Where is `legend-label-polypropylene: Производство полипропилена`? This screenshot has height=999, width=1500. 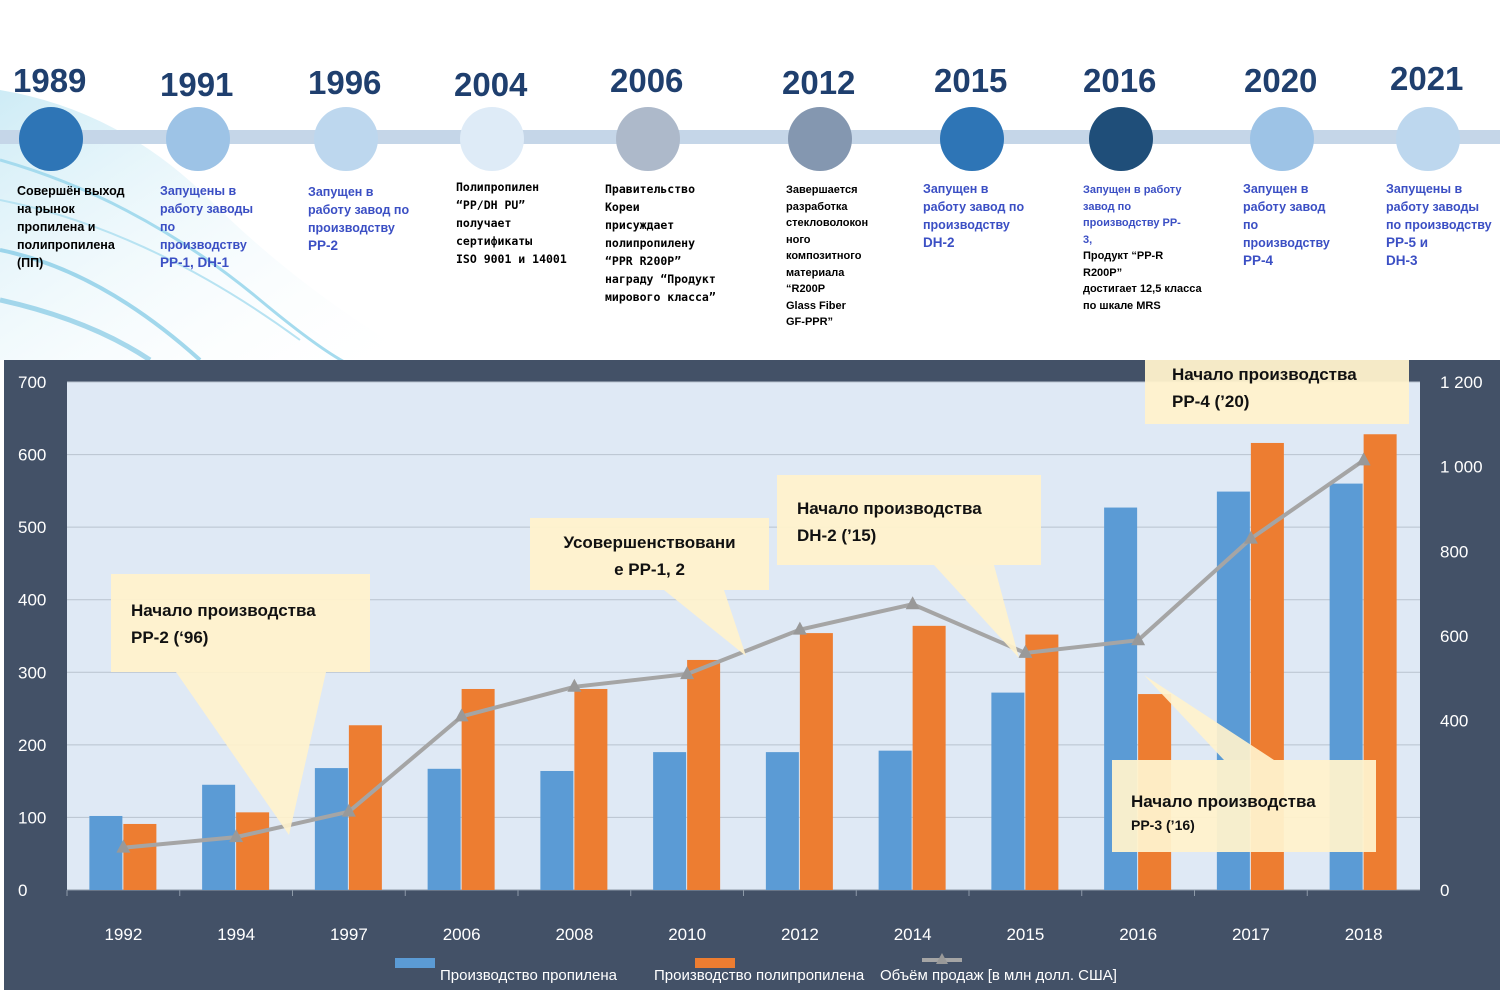 legend-label-polypropylene: Производство полипропилена is located at coordinates (759, 975).